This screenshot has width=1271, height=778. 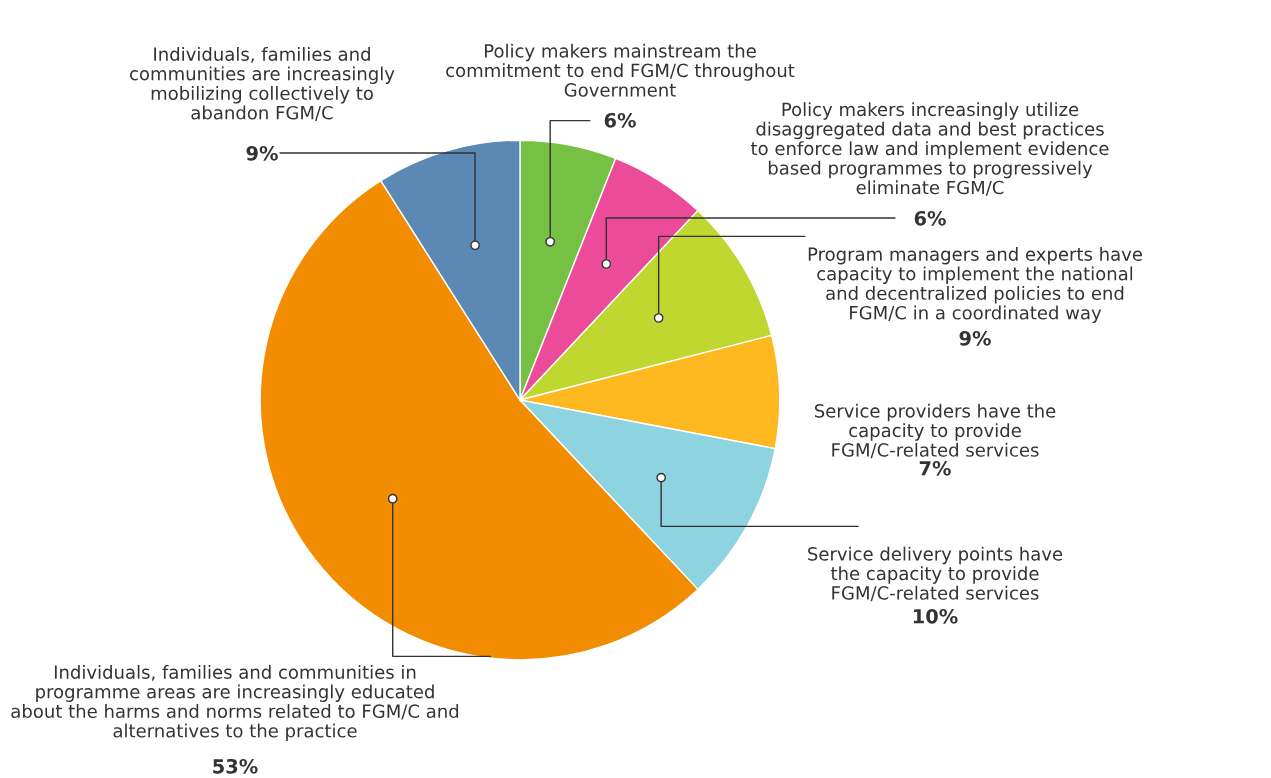 What do you see at coordinates (930, 149) in the screenshot?
I see `slice-label: Policy makers increasingly utilize disaggregated data and best practices to enforce law and implement evidence based programmes to progressively eliminate FGM/C` at bounding box center [930, 149].